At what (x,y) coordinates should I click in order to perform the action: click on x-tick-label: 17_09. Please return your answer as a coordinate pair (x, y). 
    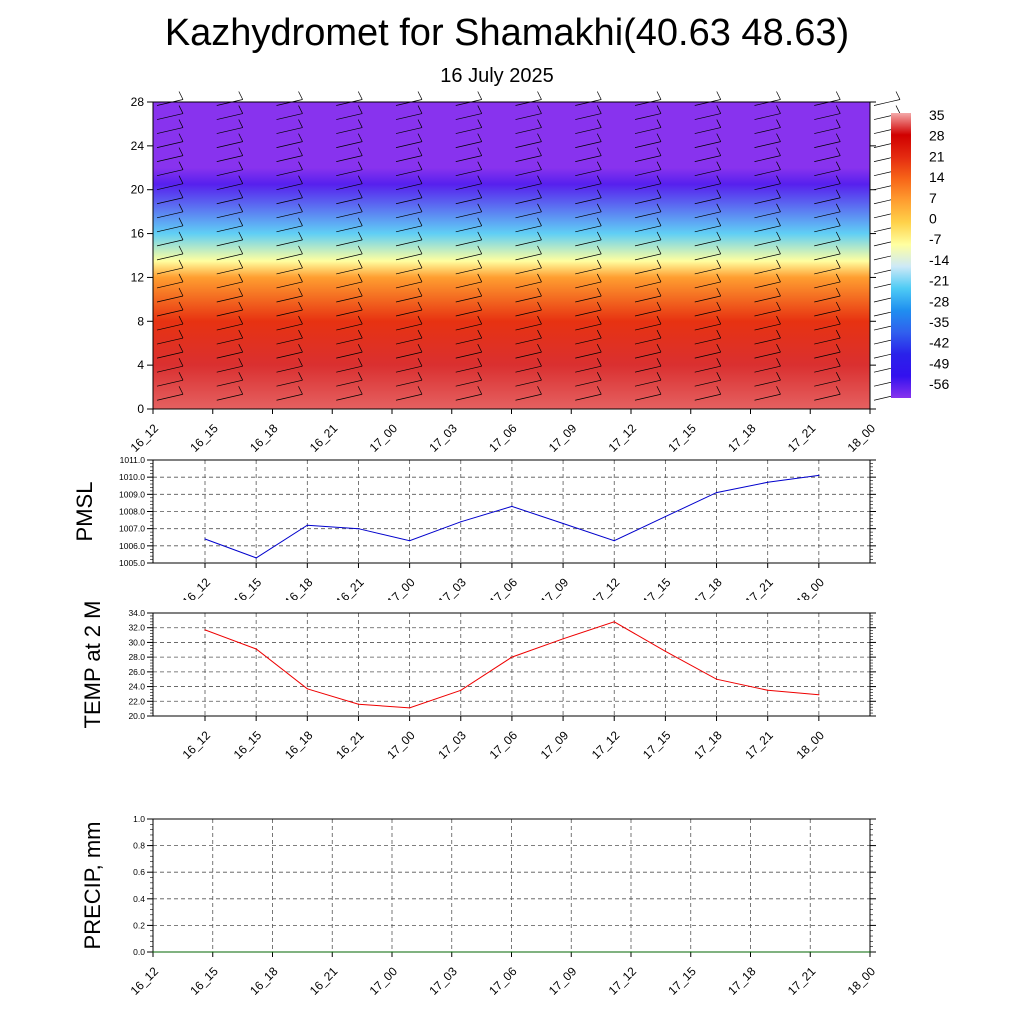
    Looking at the image, I should click on (555, 587).